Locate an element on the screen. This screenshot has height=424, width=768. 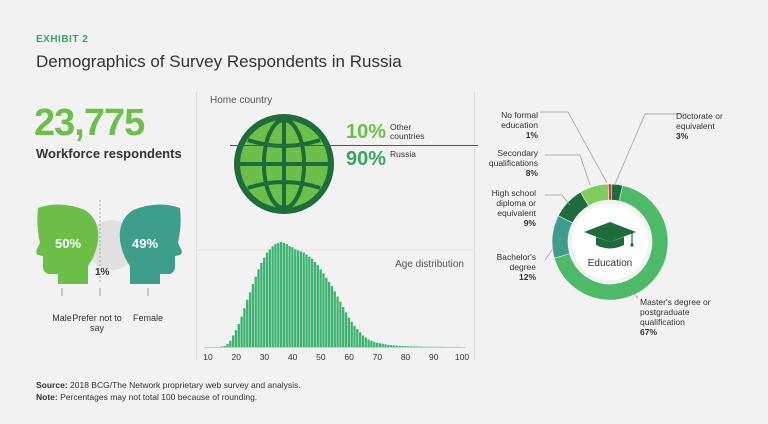
edu-label-high-school: High school diploma or equivalent 9% is located at coordinates (507, 208).